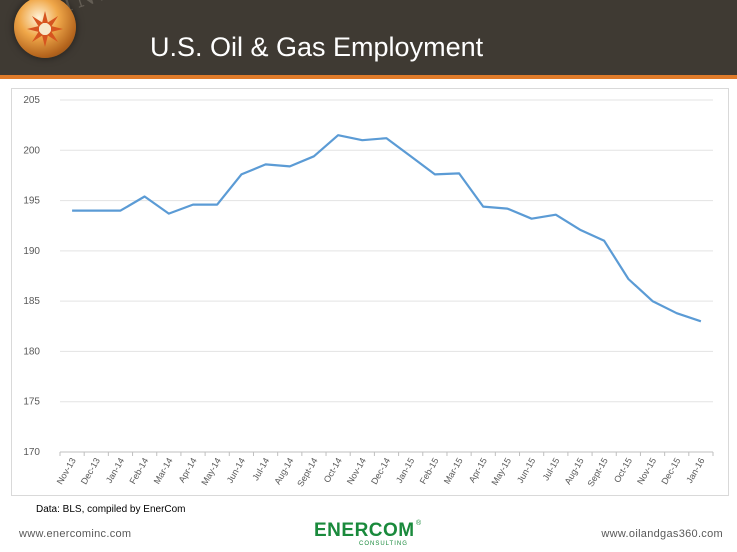 This screenshot has width=737, height=552. Describe the element at coordinates (66, 471) in the screenshot. I see `x-tick-label: Nov-13` at that location.